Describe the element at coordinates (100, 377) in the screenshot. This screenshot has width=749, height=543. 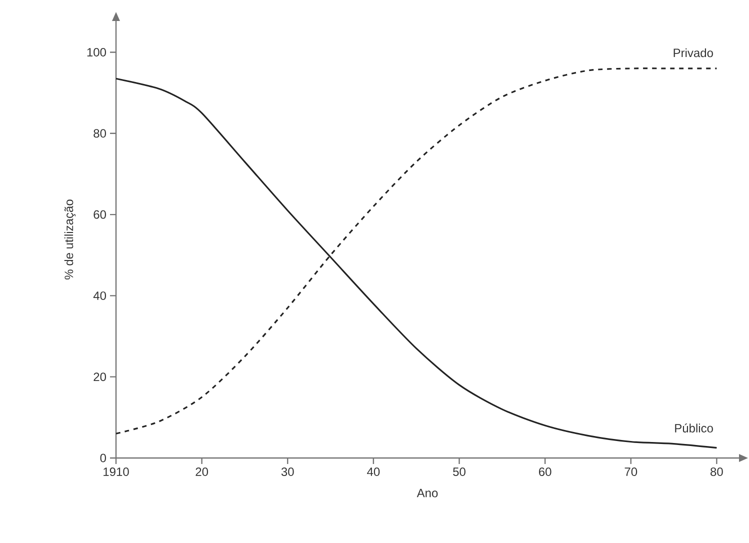
I see `y-tick-label: 20` at that location.